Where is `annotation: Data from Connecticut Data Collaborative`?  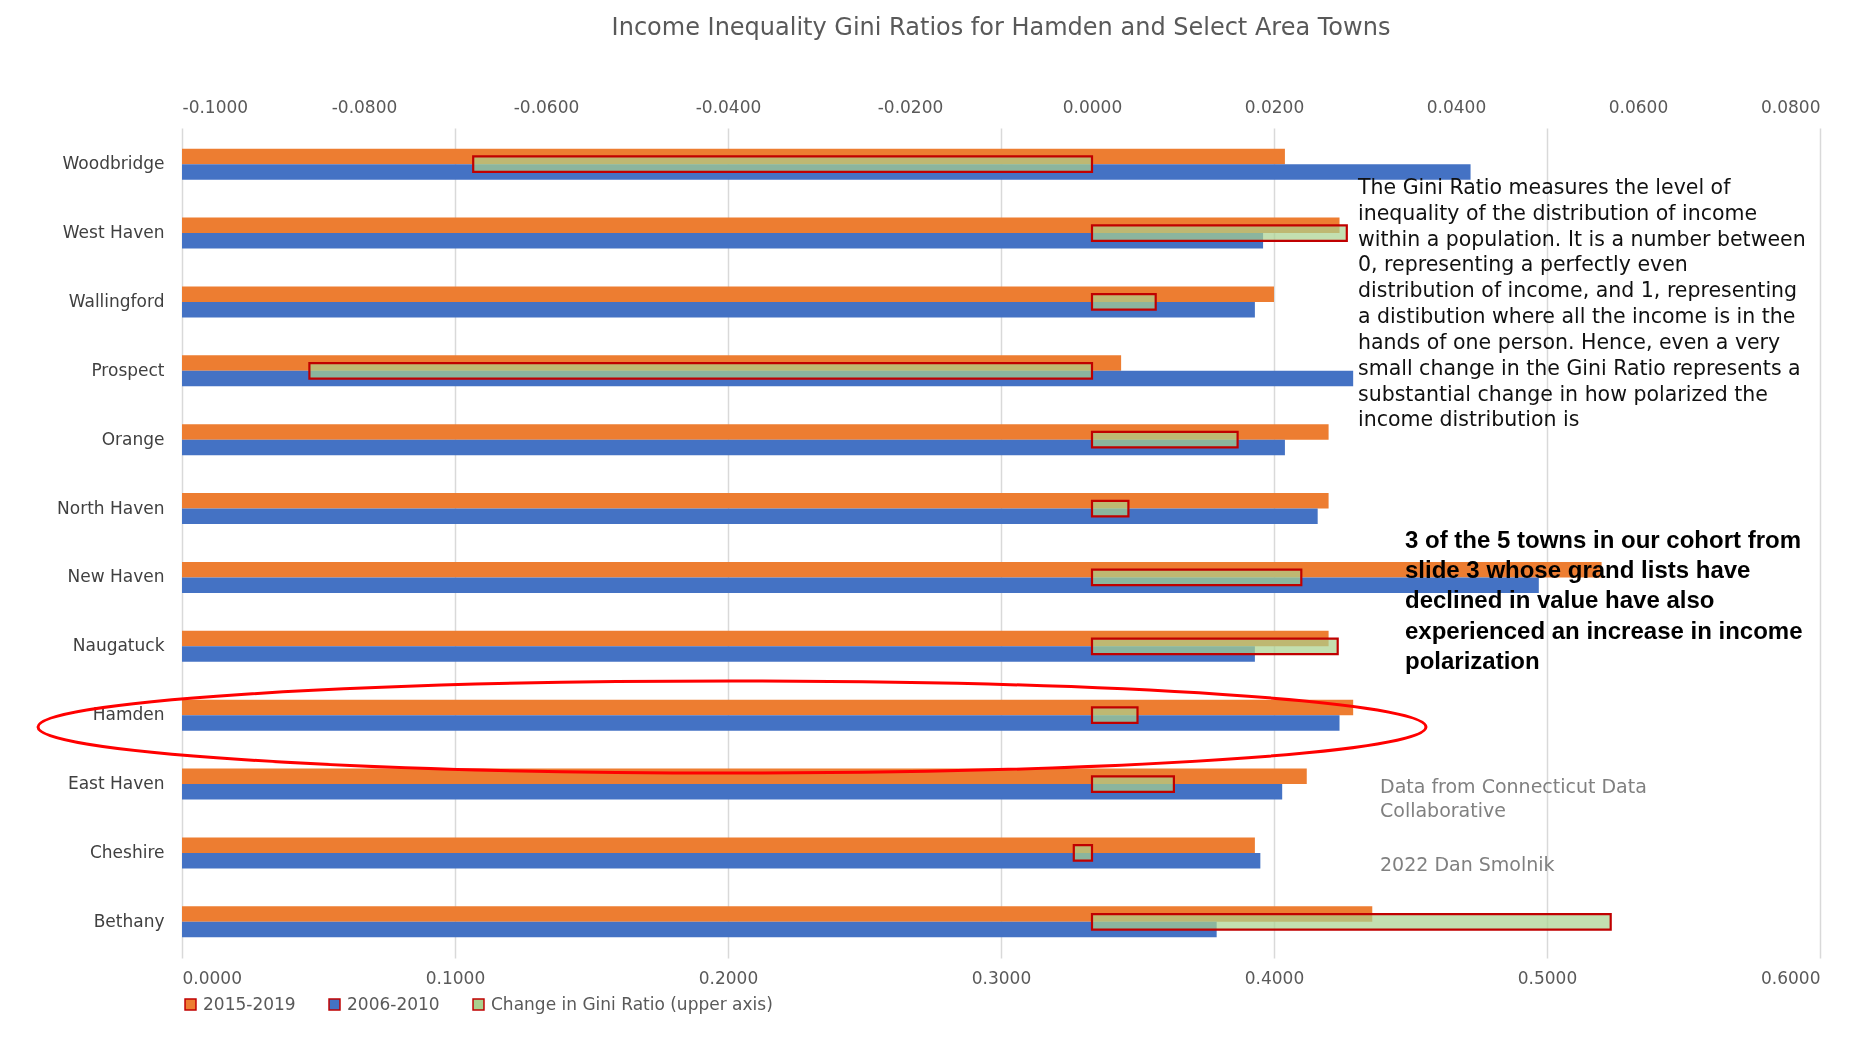
annotation: Data from Connecticut Data Collaborative is located at coordinates (1514, 799).